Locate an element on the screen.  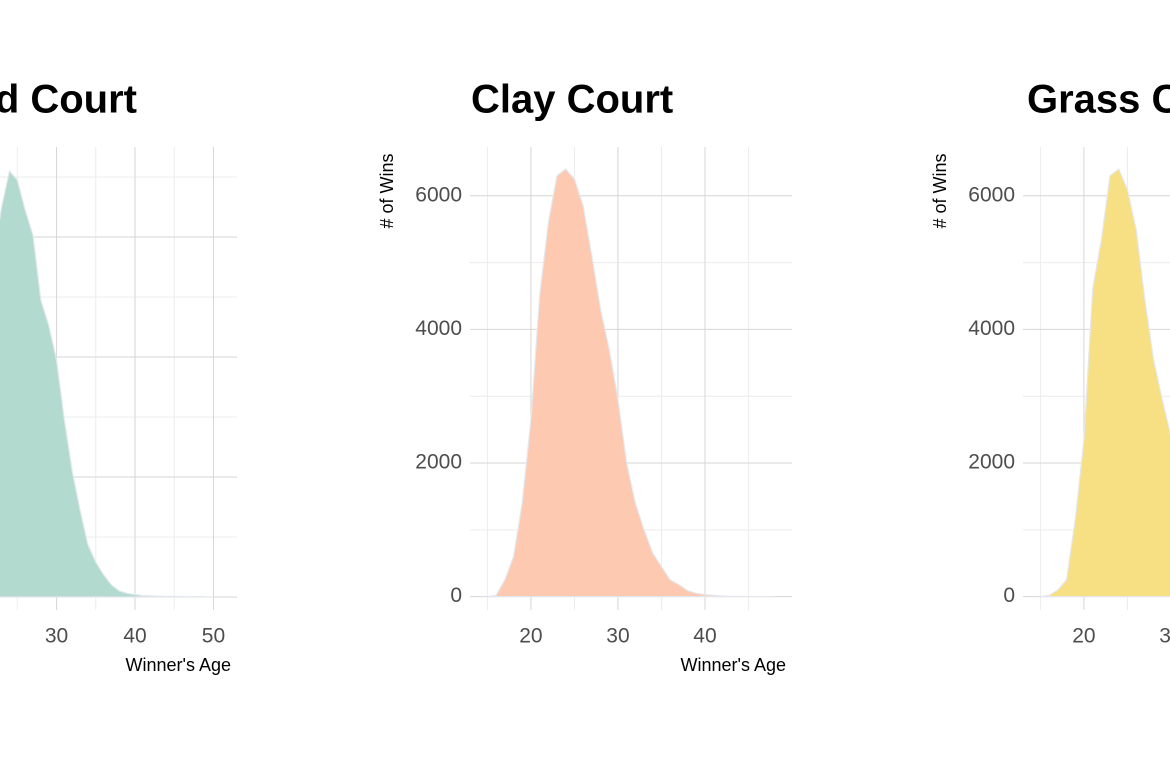
panel-title: d Court is located at coordinates (68, 100).